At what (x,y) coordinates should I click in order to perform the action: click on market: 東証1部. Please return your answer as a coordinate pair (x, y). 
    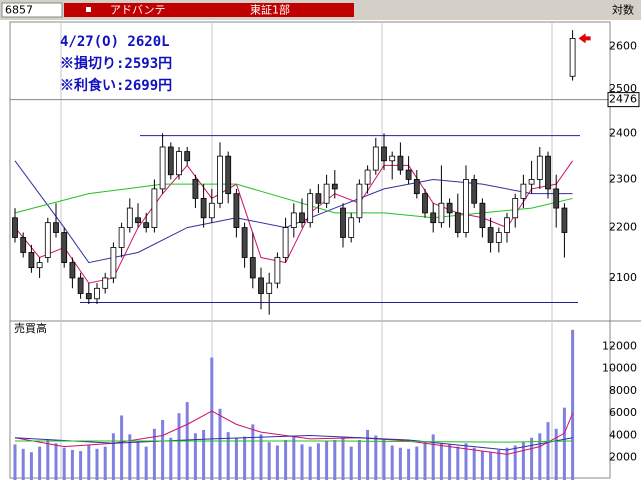
    Looking at the image, I should click on (270, 10).